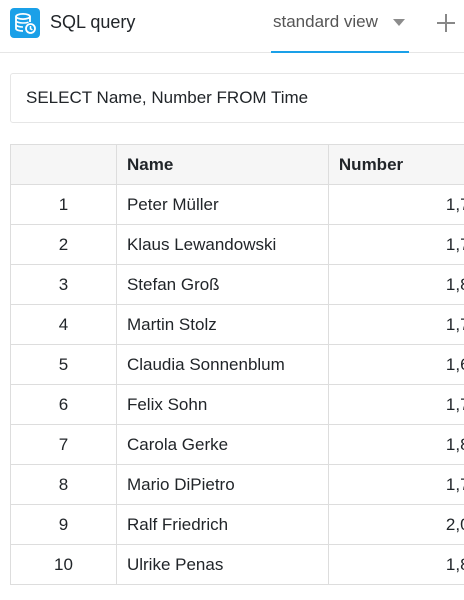 This screenshot has width=464, height=600. What do you see at coordinates (63, 564) in the screenshot?
I see `row-index: 10` at bounding box center [63, 564].